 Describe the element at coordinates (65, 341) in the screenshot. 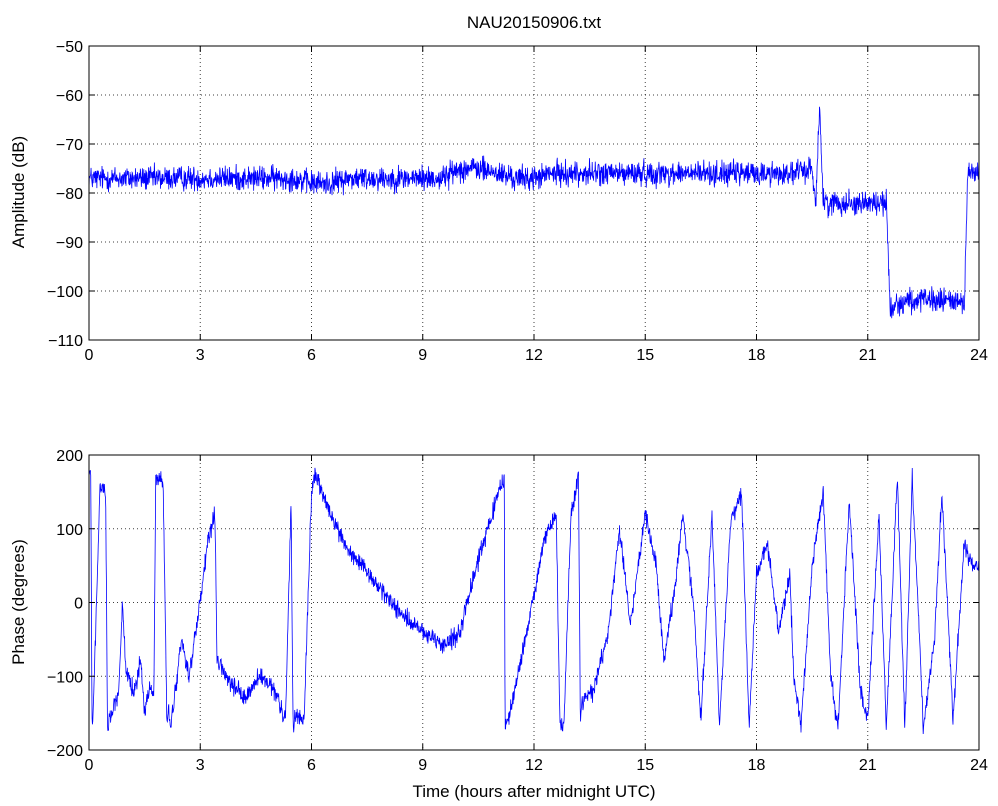

I see `y-tick-label: −110` at that location.